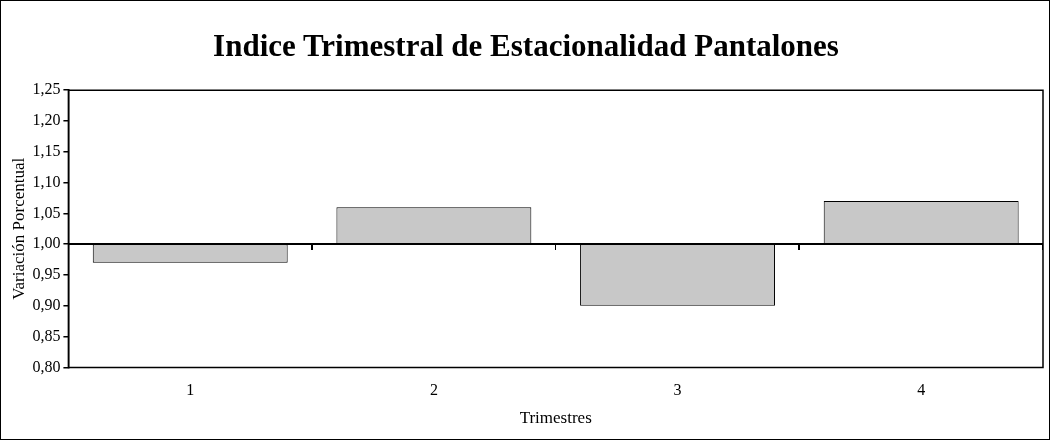 The width and height of the screenshot is (1050, 440). What do you see at coordinates (46, 274) in the screenshot?
I see `y-tick-label: 0,95` at bounding box center [46, 274].